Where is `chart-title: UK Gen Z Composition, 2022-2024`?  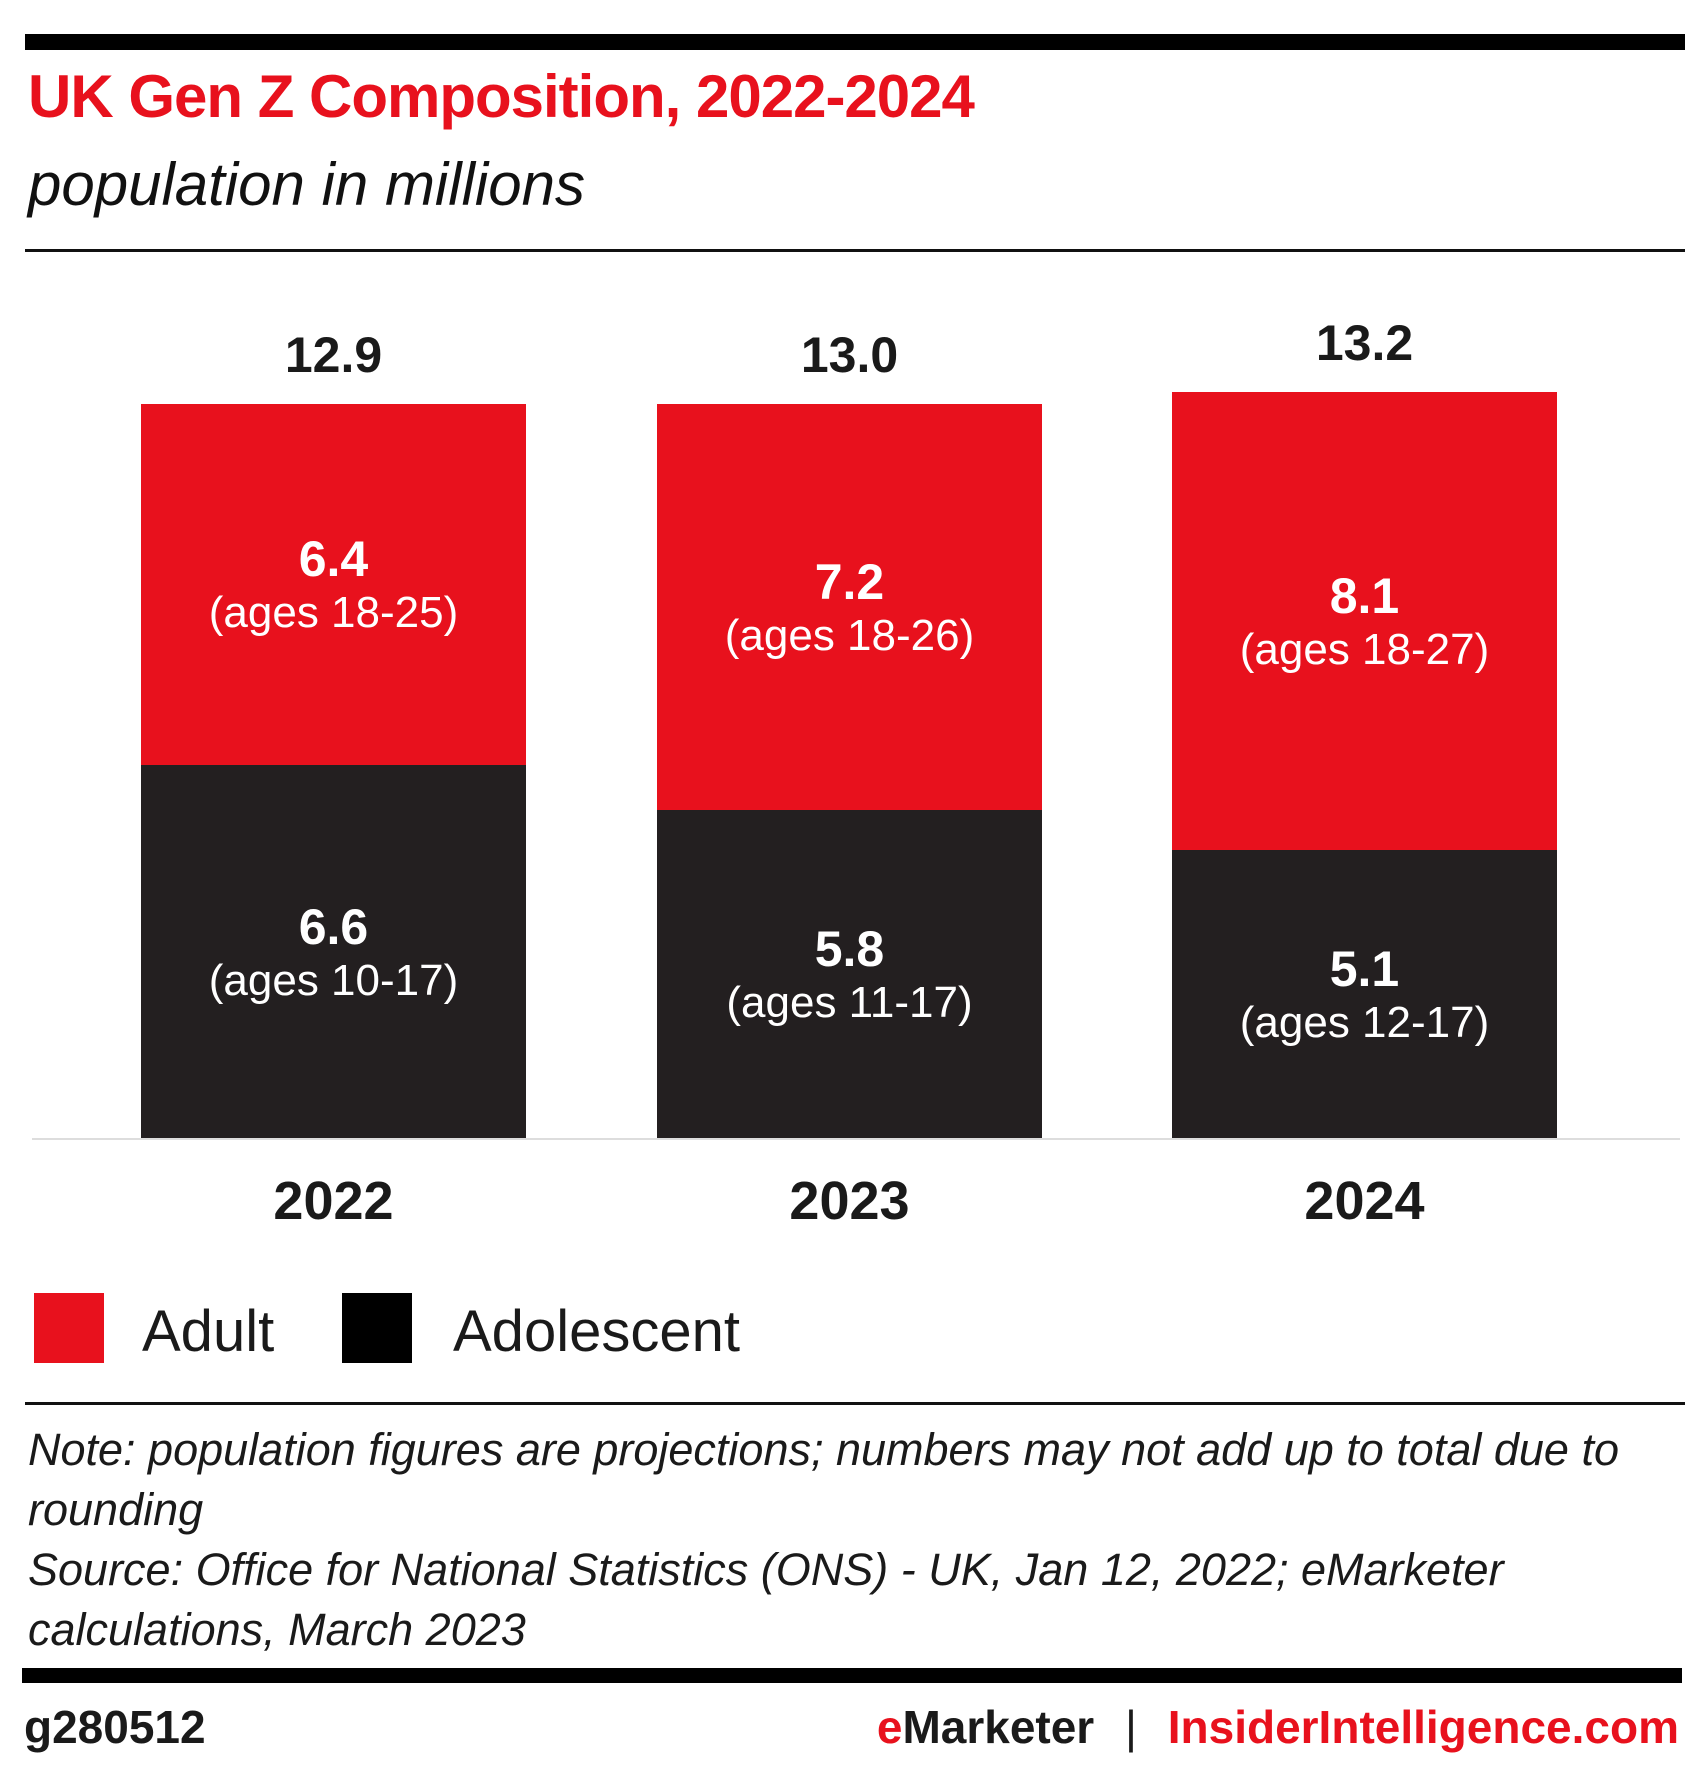
chart-title: UK Gen Z Composition, 2022-2024 is located at coordinates (501, 96).